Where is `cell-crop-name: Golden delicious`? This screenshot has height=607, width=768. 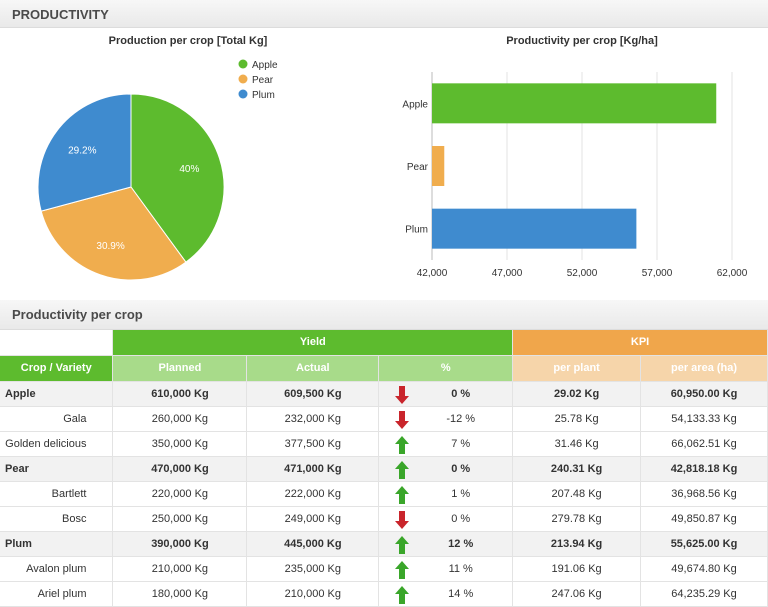 cell-crop-name: Golden delicious is located at coordinates (57, 444).